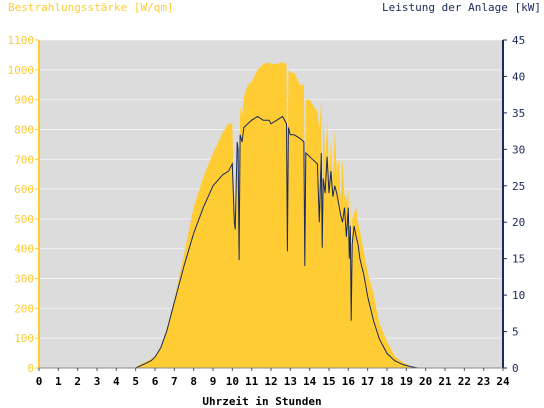  Describe the element at coordinates (349, 381) in the screenshot. I see `x-tick-label: 16` at that location.